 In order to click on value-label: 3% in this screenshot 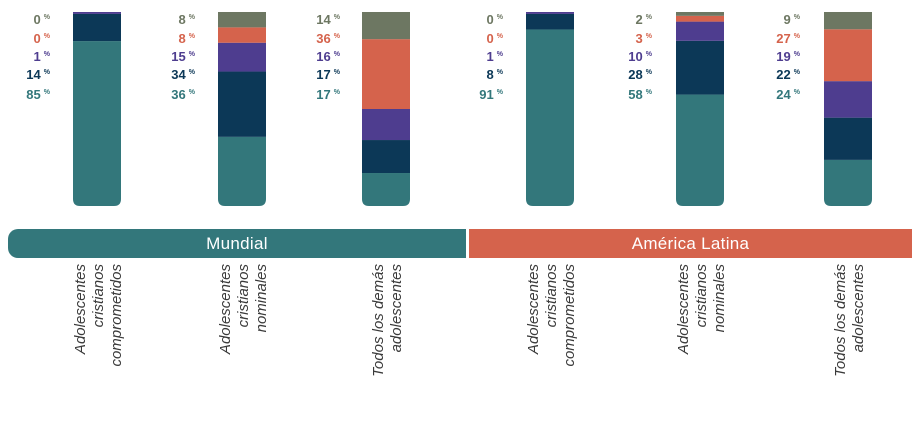, I will do `click(644, 38)`.